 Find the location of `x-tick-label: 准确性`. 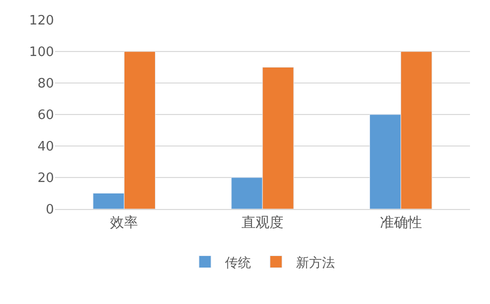

x-tick-label: 准确性 is located at coordinates (401, 222).